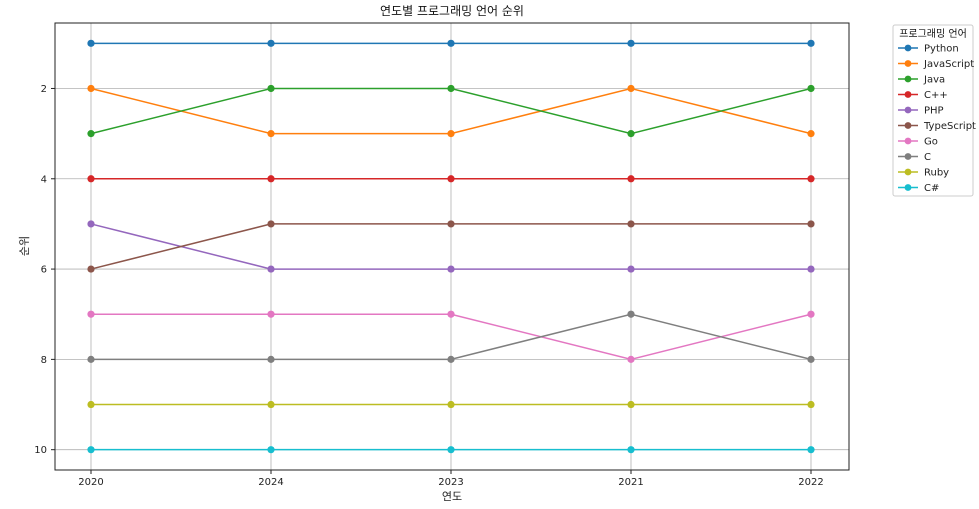 The width and height of the screenshot is (979, 509). Describe the element at coordinates (936, 95) in the screenshot. I see `legend-label: C++` at that location.